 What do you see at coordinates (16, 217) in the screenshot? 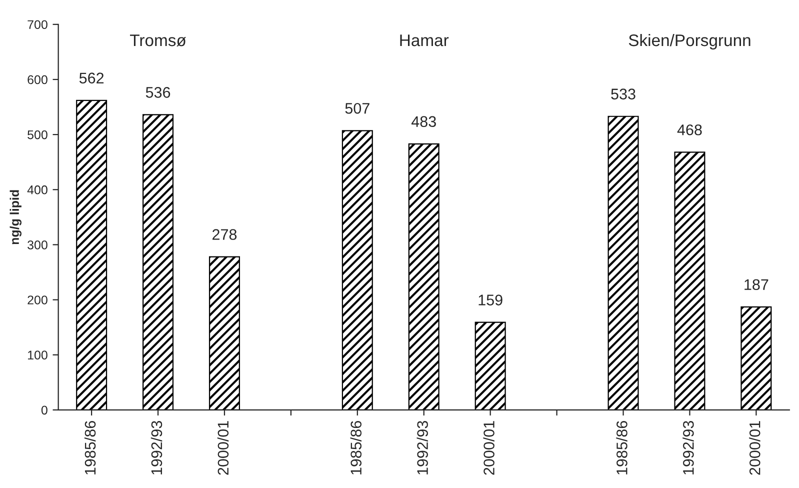
I see `y-axis-title: ng/g lipid` at bounding box center [16, 217].